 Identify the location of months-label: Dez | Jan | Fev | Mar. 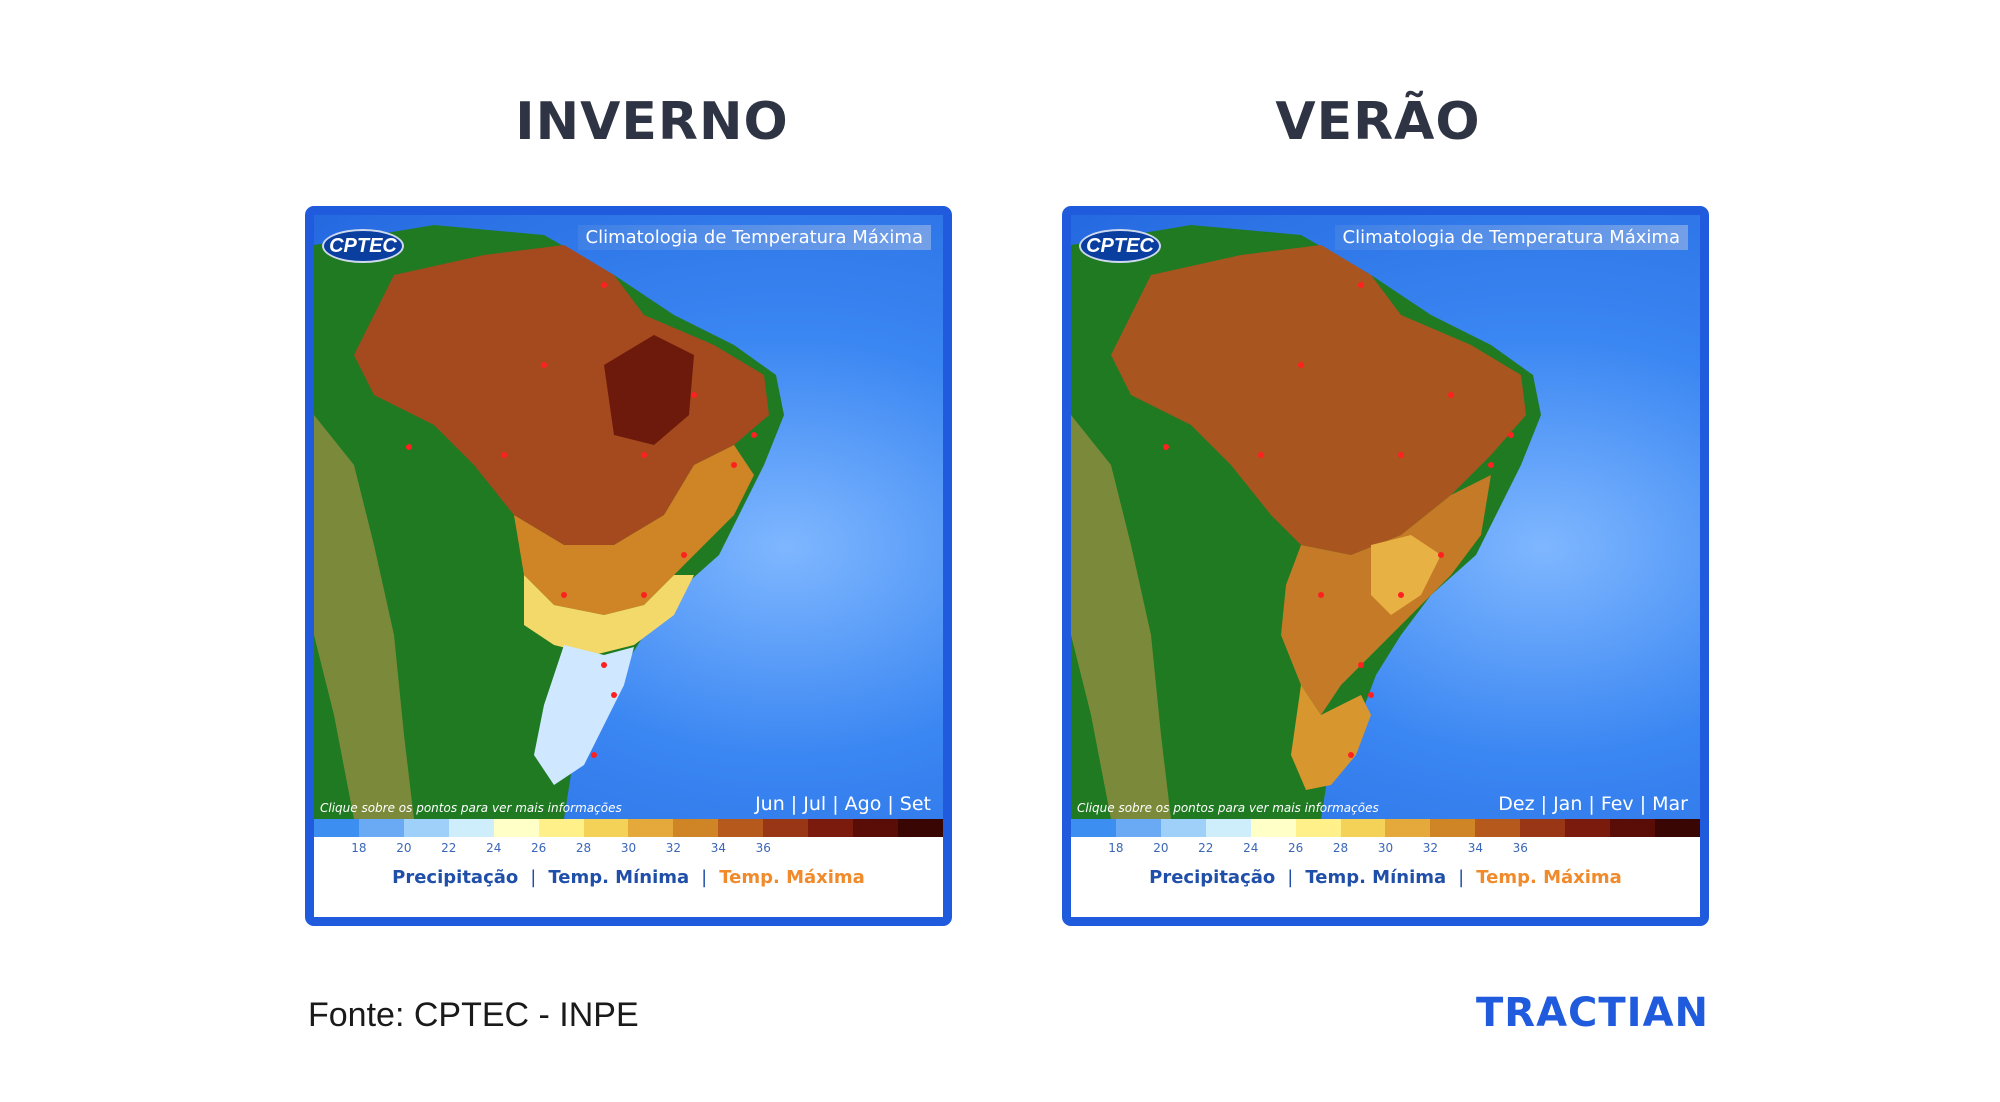
(1593, 804).